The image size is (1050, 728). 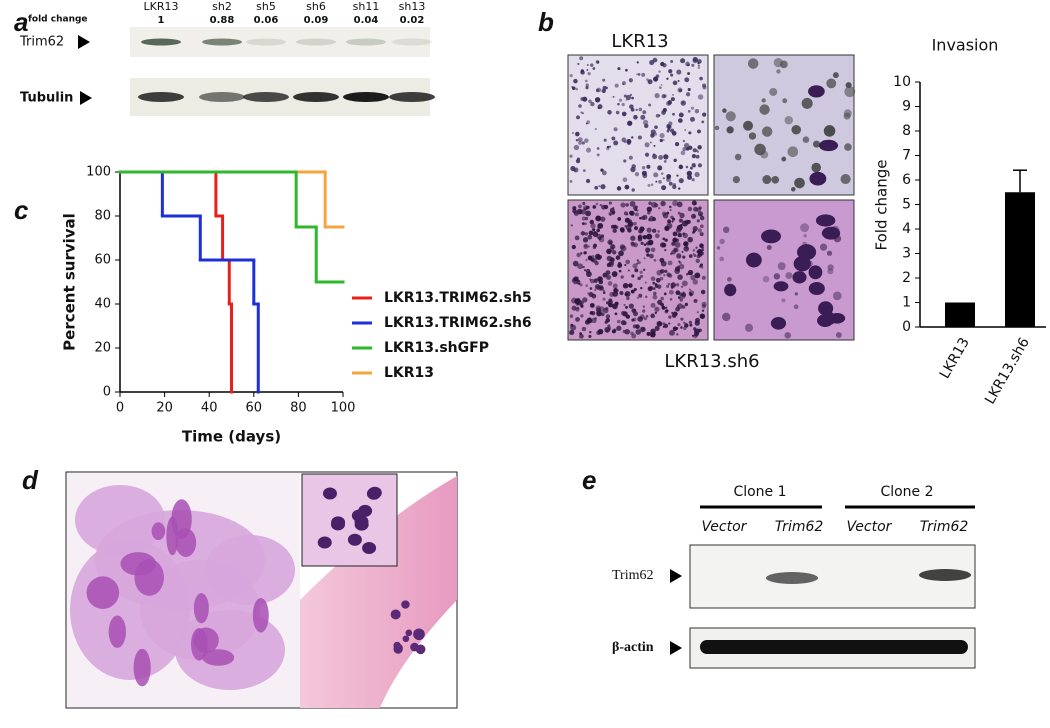 I want to click on panel-letter: e, so click(x=589, y=480).